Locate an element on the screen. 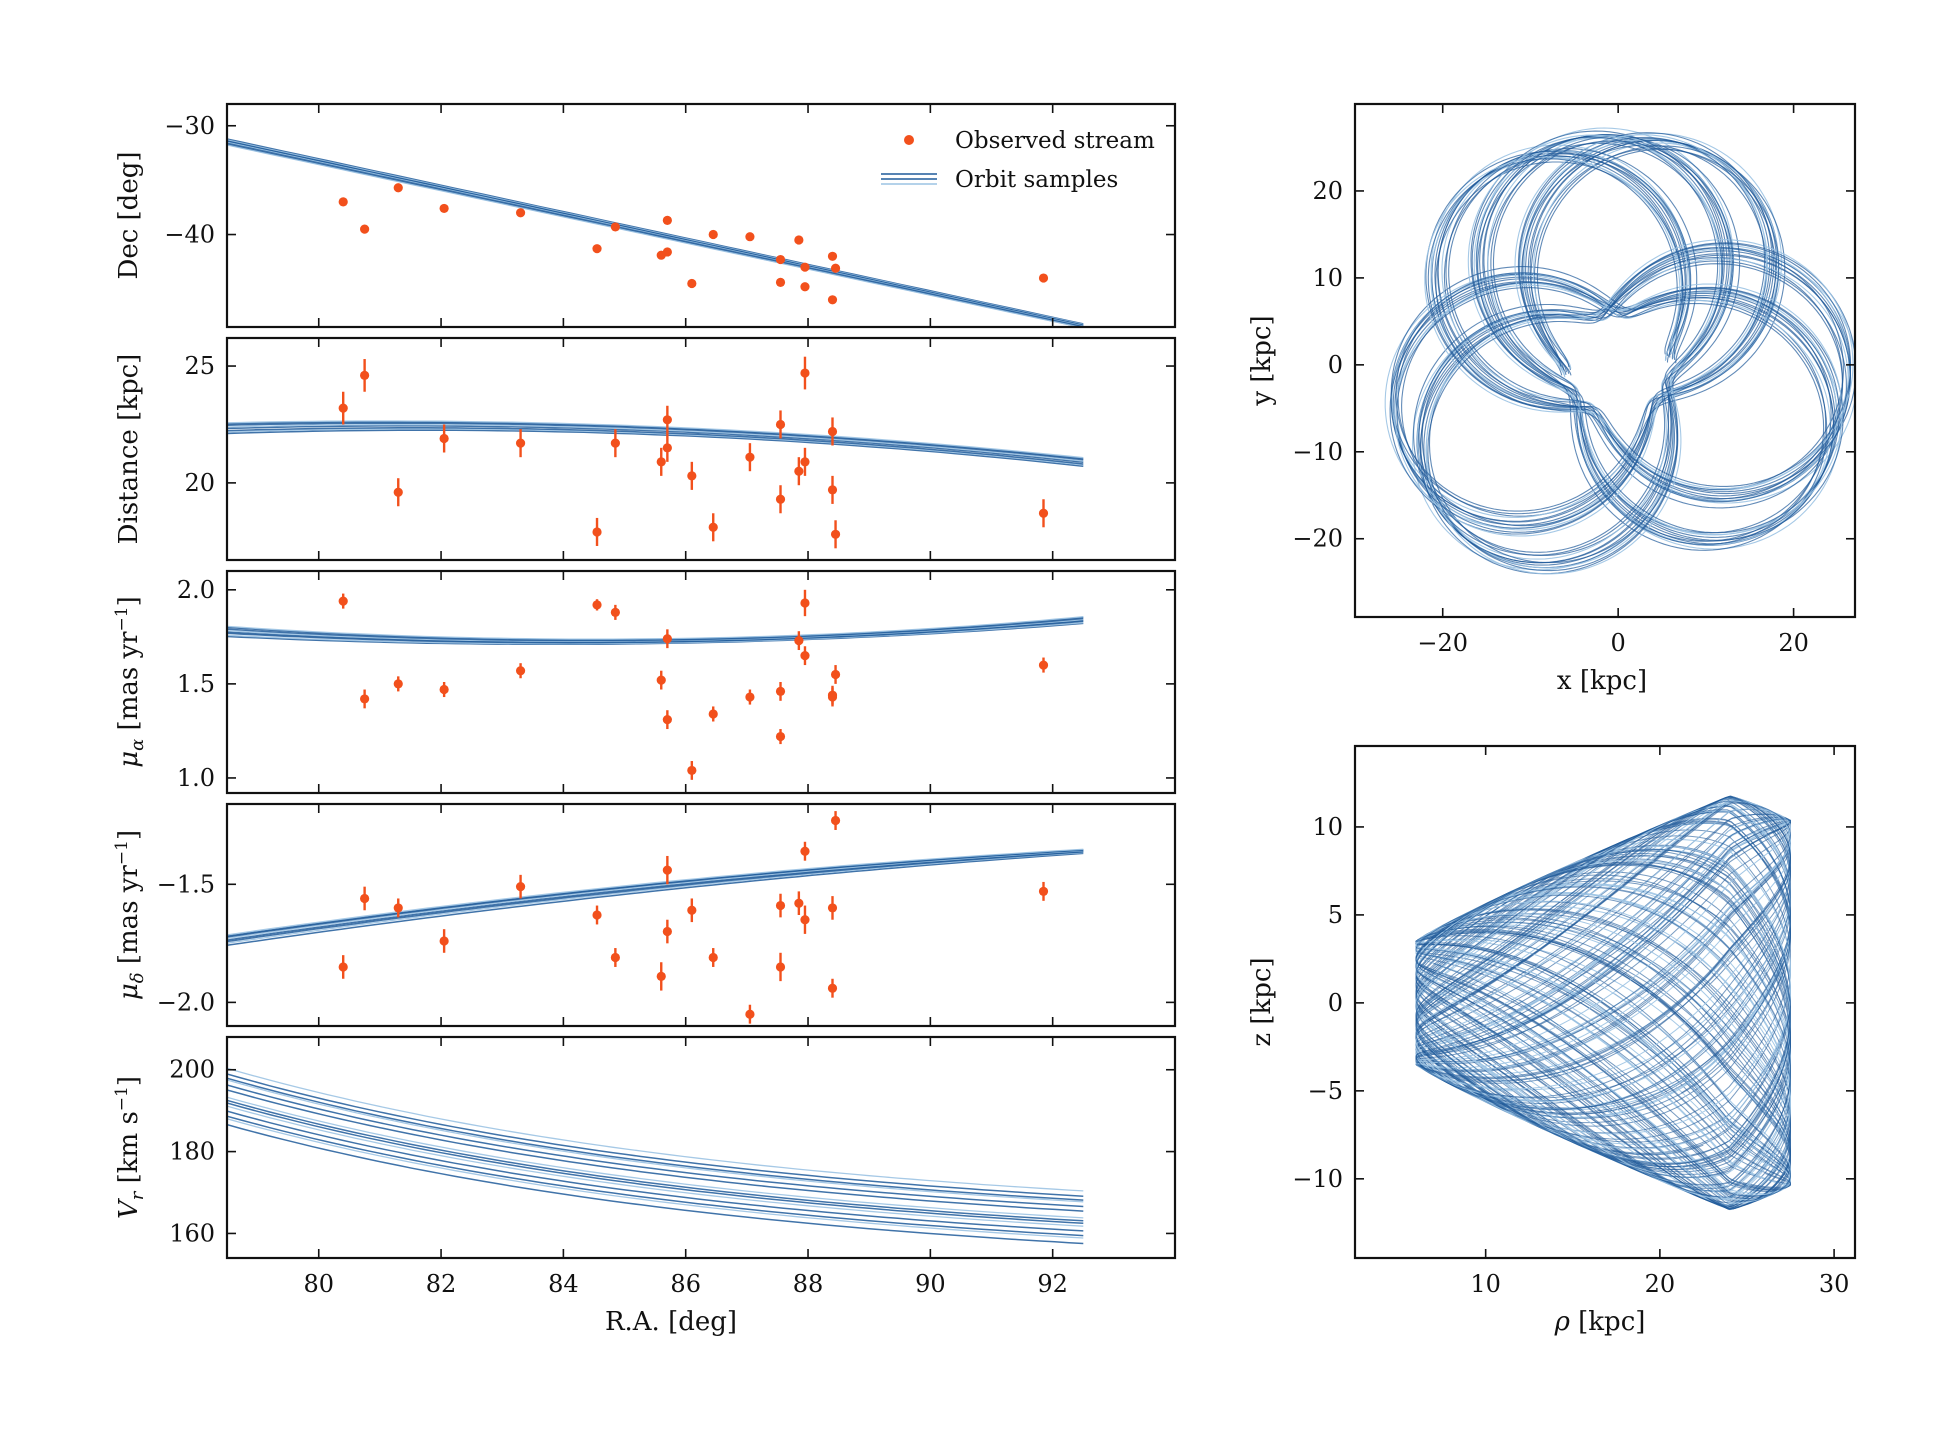  x-tick-label: 90 is located at coordinates (930, 1284).